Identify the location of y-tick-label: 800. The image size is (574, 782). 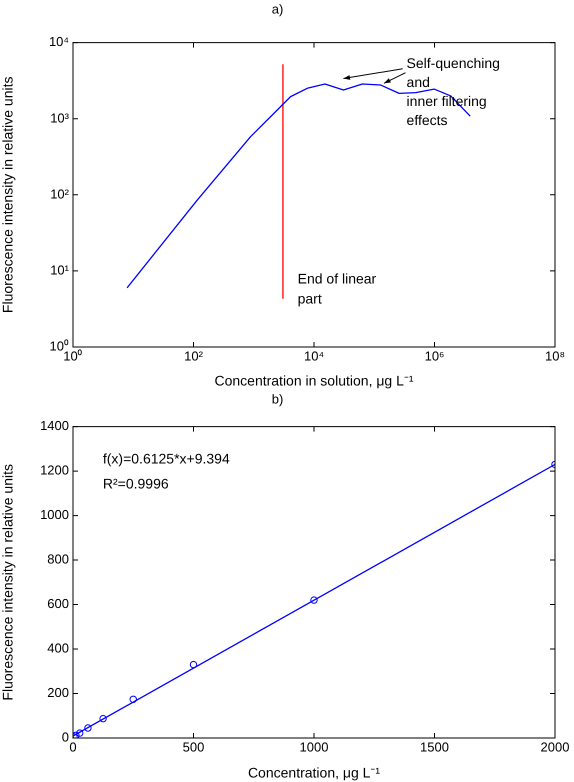
(58, 559).